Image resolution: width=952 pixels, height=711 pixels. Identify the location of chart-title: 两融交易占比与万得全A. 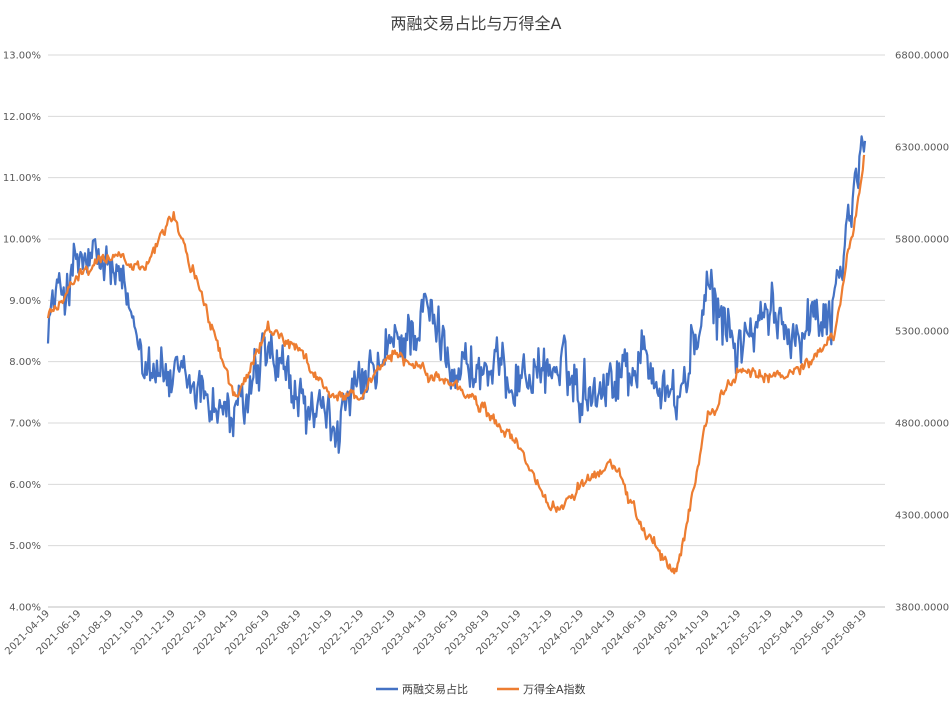
(476, 23).